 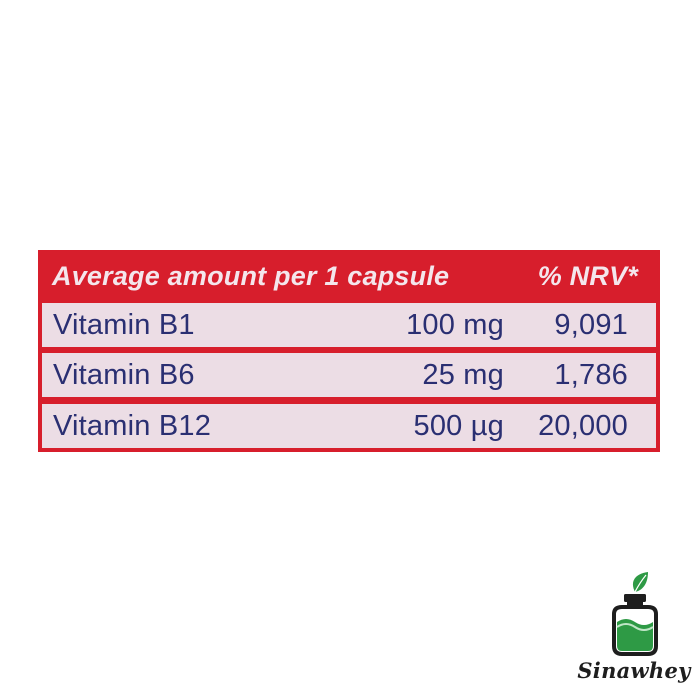 I want to click on vitamin-amount: 100 mg, so click(x=455, y=325).